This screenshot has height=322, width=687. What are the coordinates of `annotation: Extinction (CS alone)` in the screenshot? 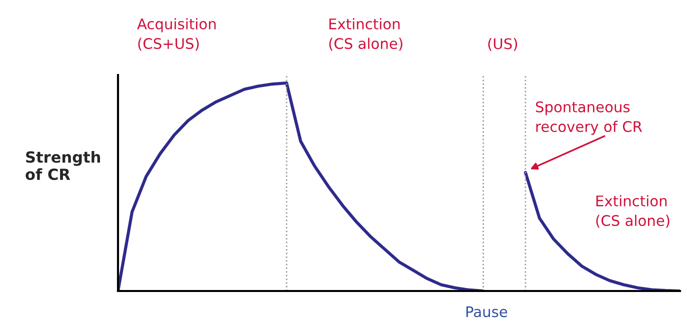 It's located at (633, 211).